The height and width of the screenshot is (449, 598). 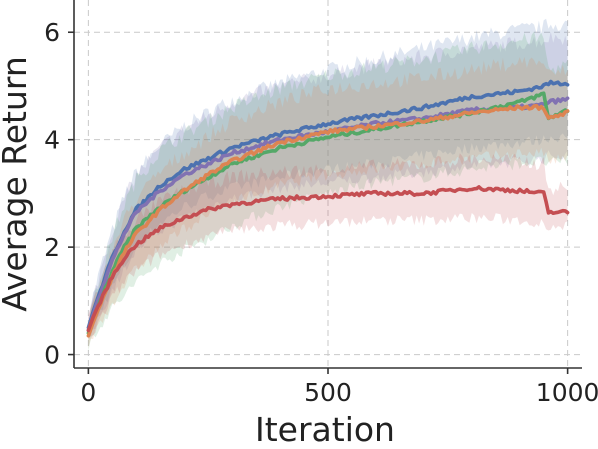 What do you see at coordinates (52, 247) in the screenshot?
I see `y-tick-label: 2` at bounding box center [52, 247].